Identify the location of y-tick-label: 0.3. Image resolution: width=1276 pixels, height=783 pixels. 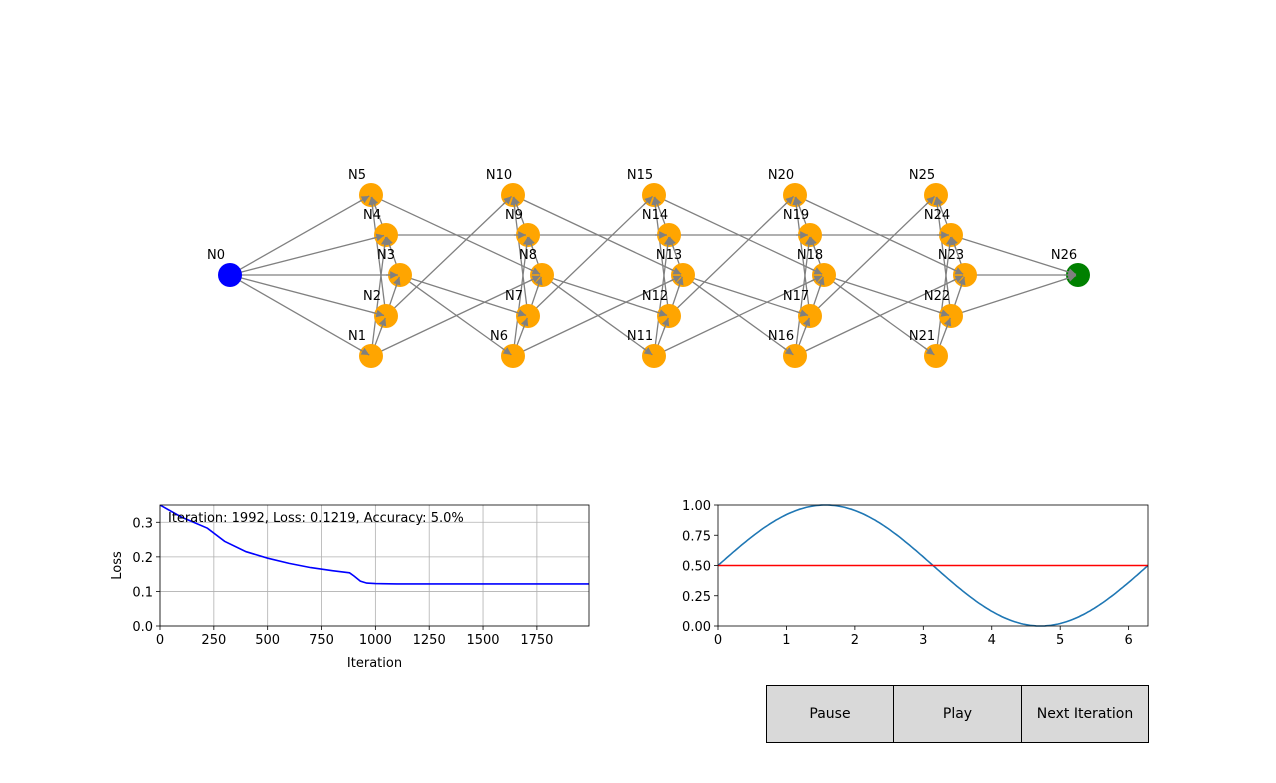
(142, 523).